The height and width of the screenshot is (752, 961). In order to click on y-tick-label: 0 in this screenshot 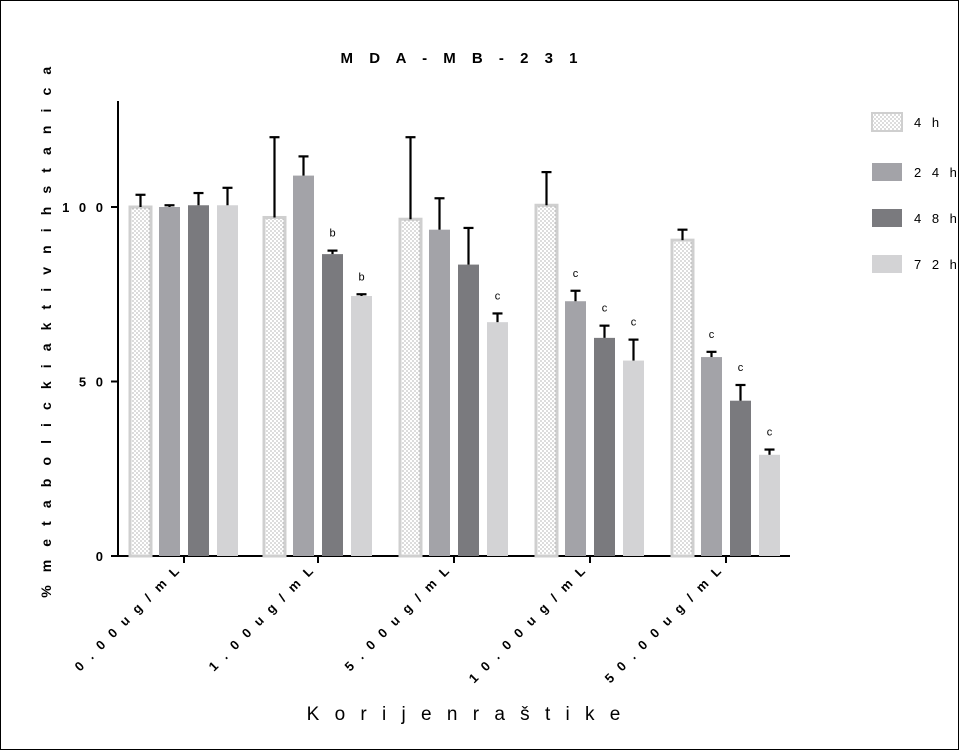, I will do `click(101, 556)`.